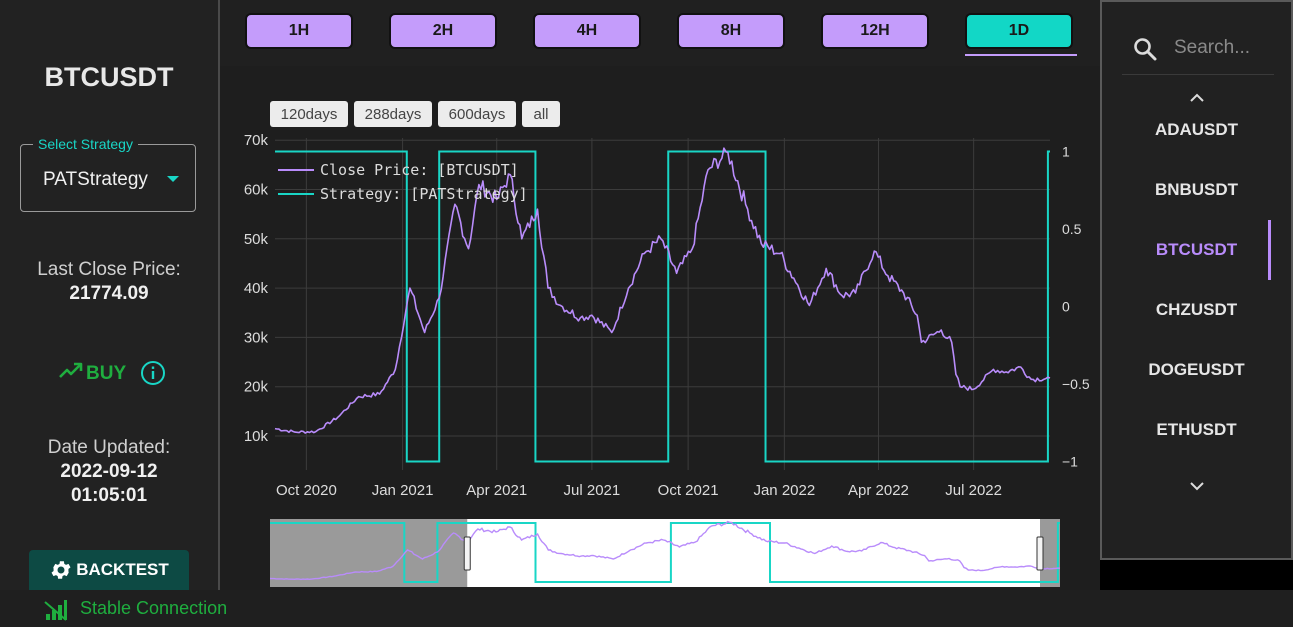 The height and width of the screenshot is (627, 1293). I want to click on last-close-label: Last Close Price:, so click(109, 269).